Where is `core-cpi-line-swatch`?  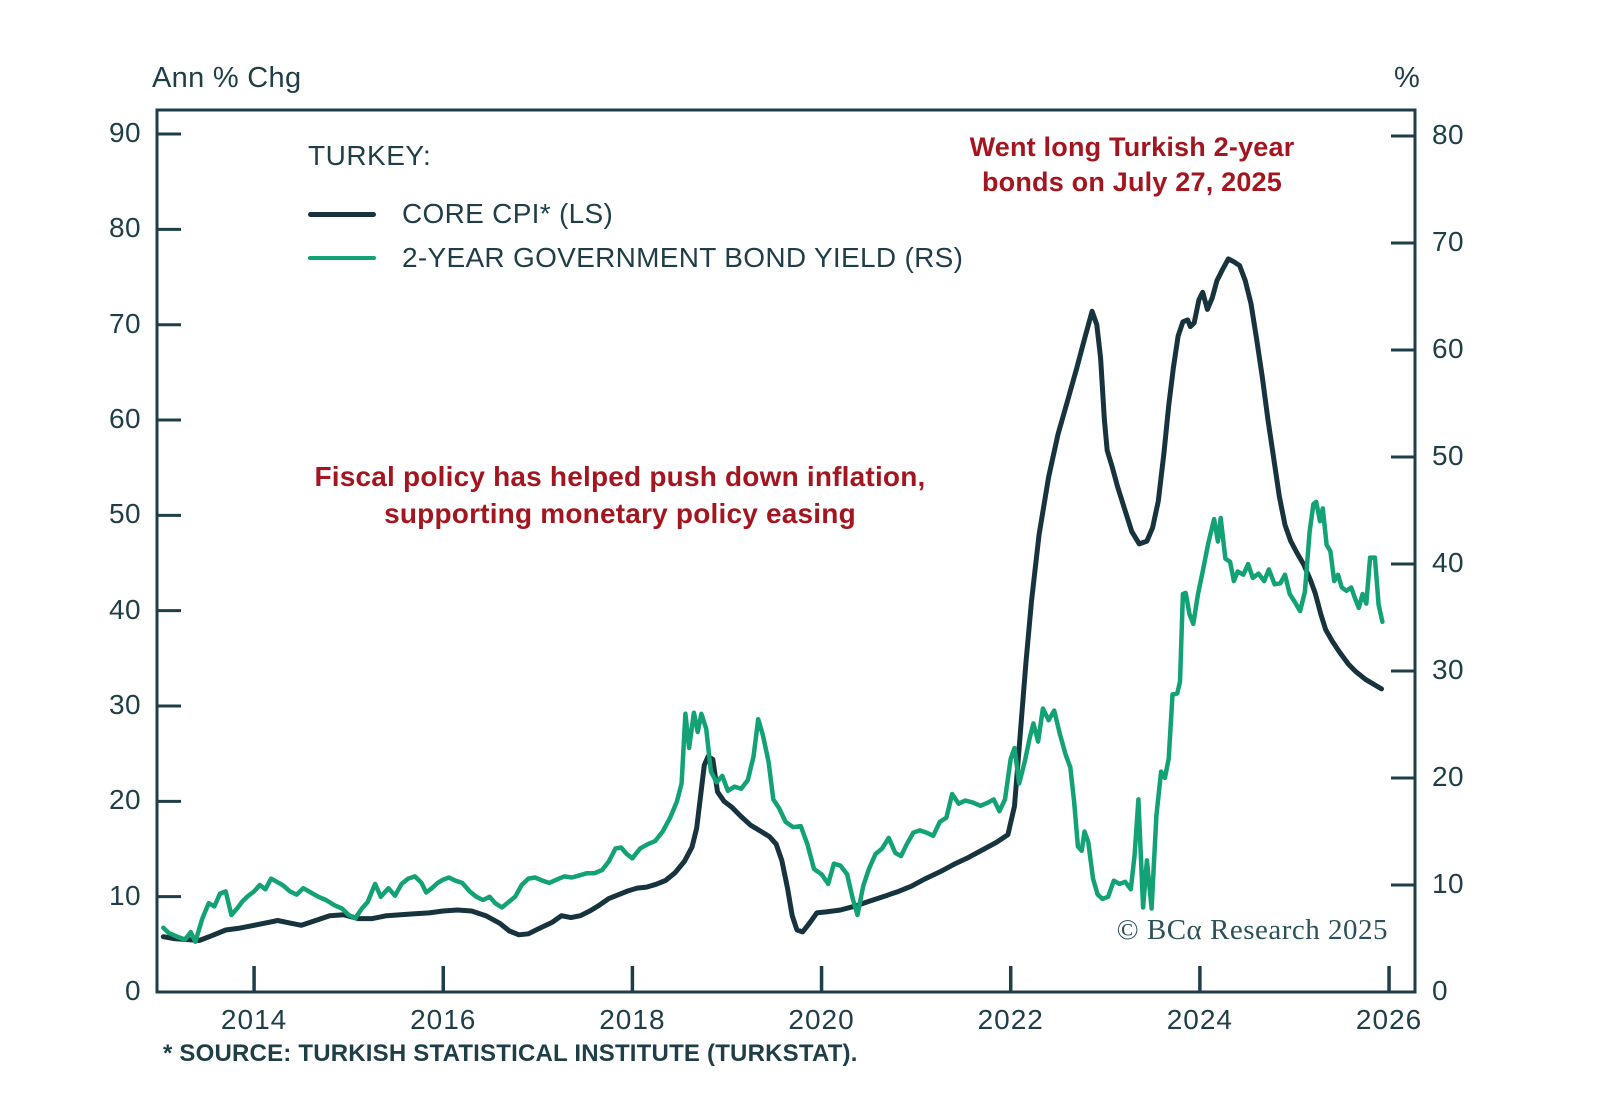
core-cpi-line-swatch is located at coordinates (342, 214).